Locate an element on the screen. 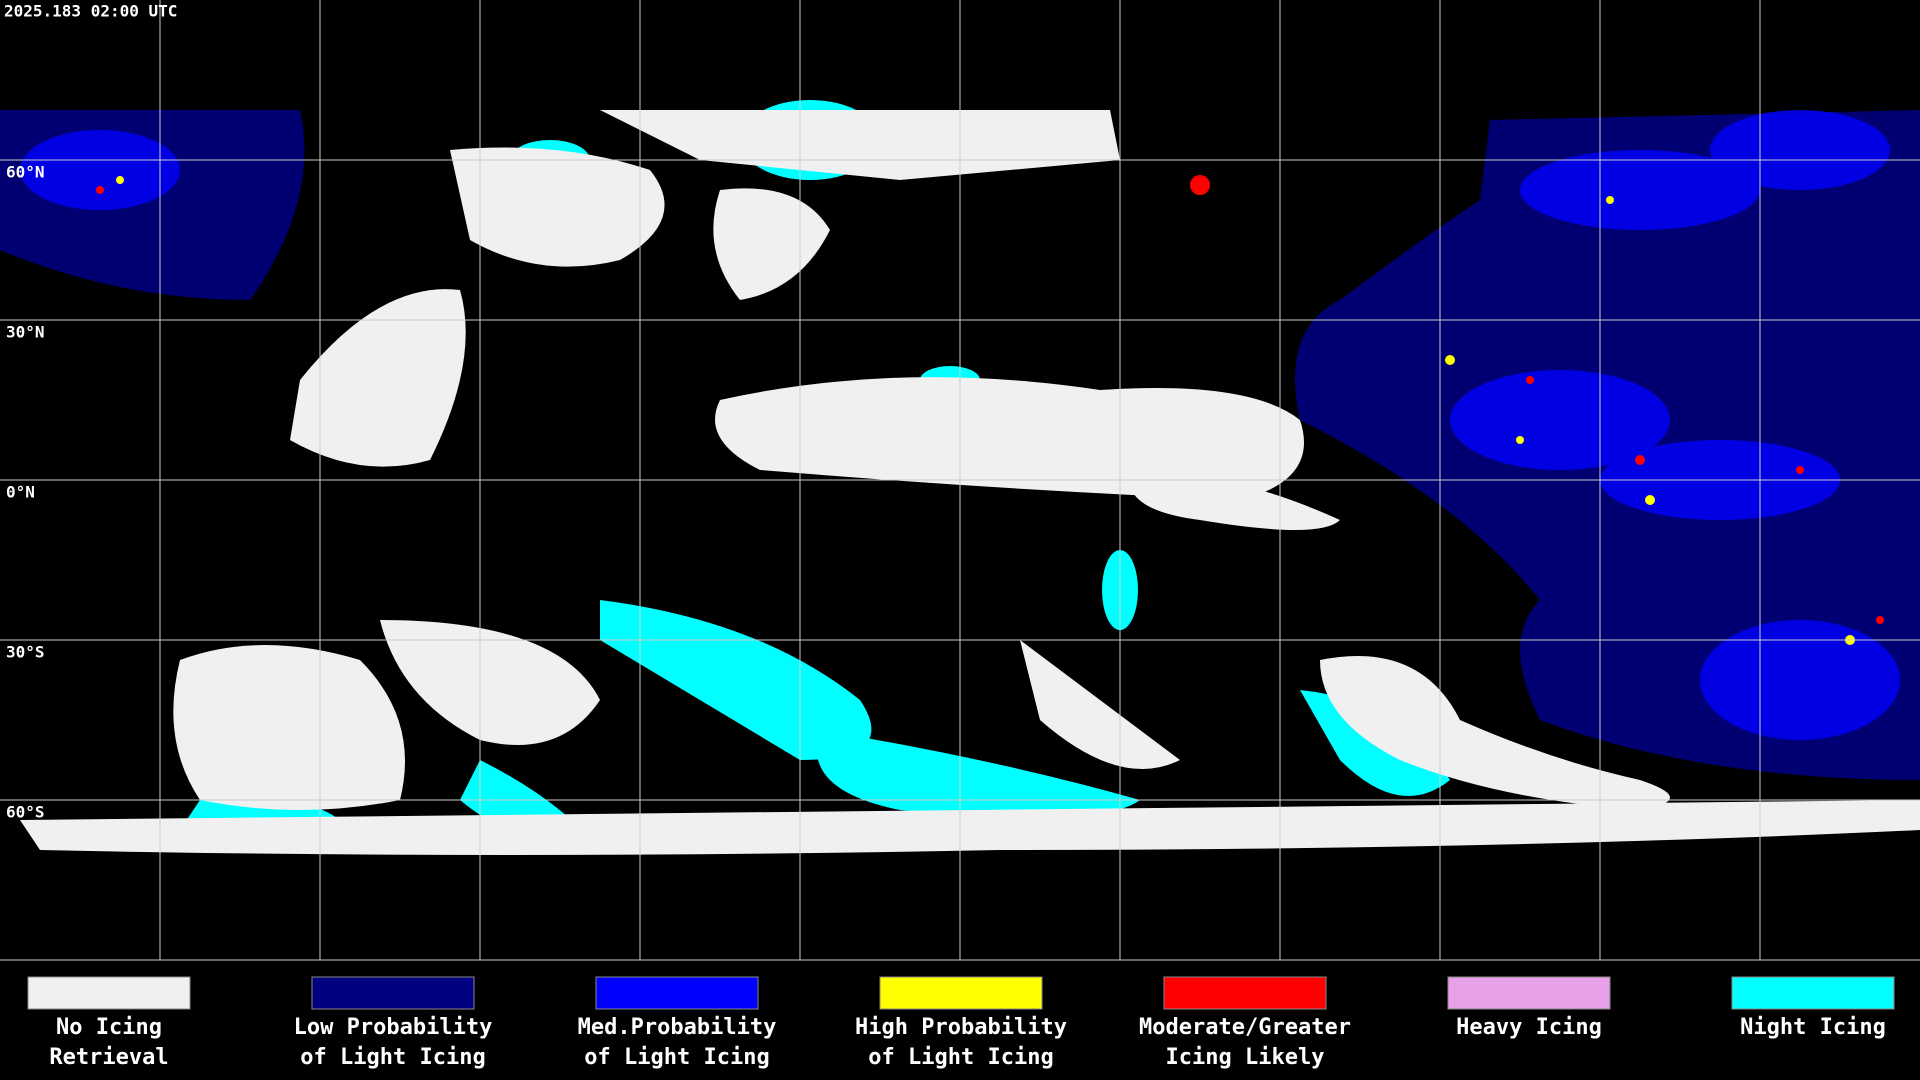  legend-label: Heavy Icing is located at coordinates (1529, 1027).